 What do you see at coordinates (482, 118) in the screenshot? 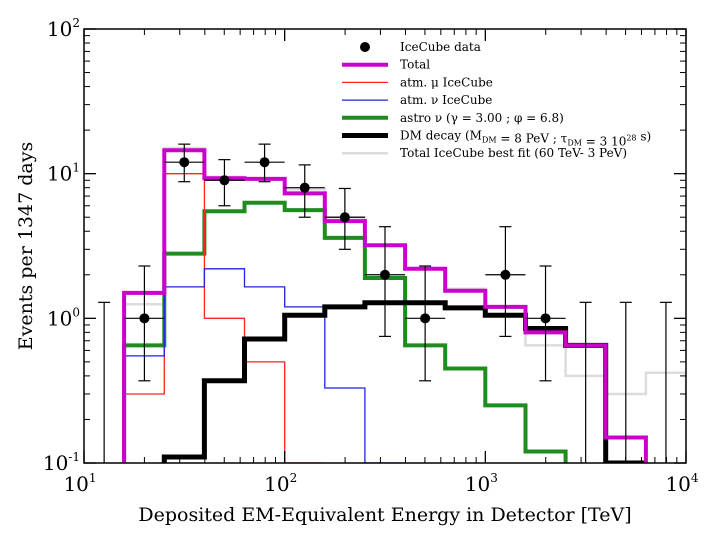
I see `legend-label: astro ν (γ = 3.00 ; φ = 6.8)` at bounding box center [482, 118].